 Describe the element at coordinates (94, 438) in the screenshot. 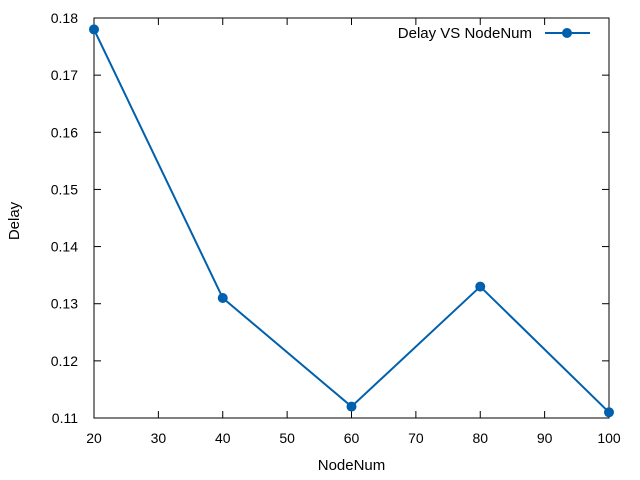

I see `x-tick-label: 20` at that location.